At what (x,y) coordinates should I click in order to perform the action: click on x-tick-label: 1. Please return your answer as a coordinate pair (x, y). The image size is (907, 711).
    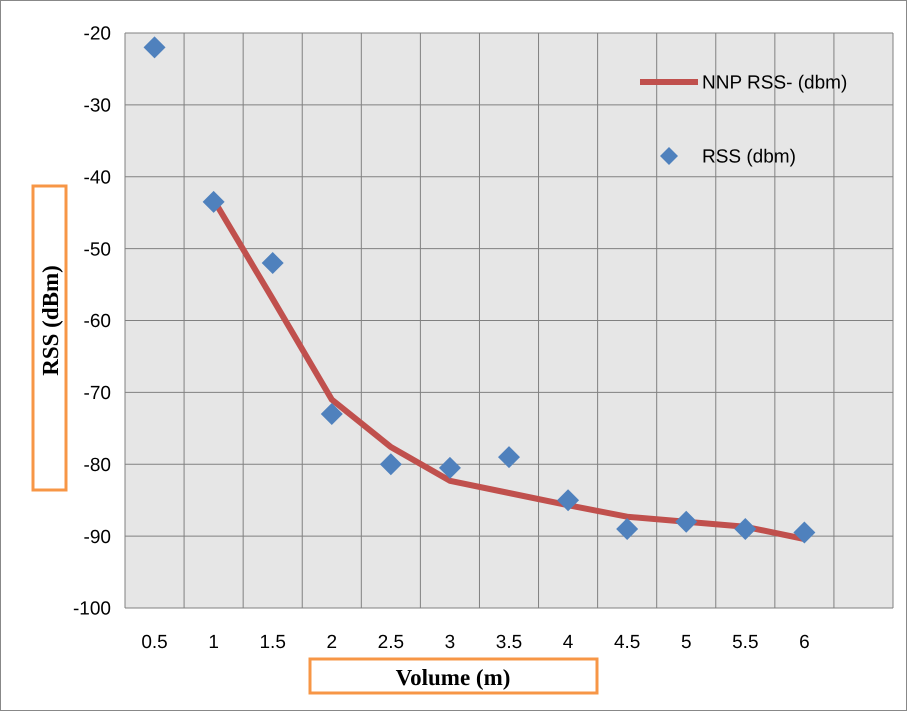
    Looking at the image, I should click on (213, 642).